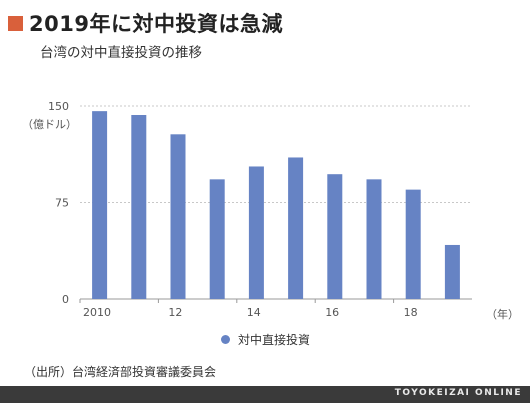 The image size is (530, 403). Describe the element at coordinates (274, 340) in the screenshot. I see `legend-label: 対中直接投資` at that location.